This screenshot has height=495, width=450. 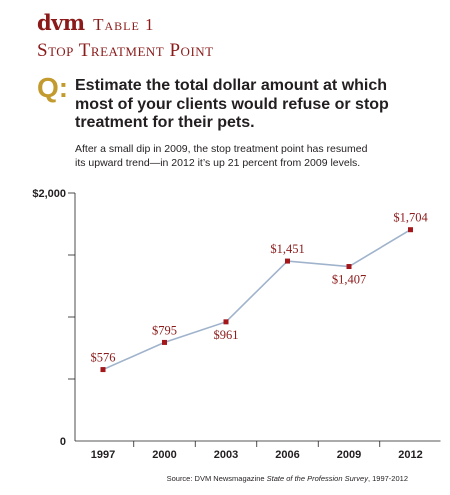 What do you see at coordinates (103, 455) in the screenshot?
I see `x-tick-label: 1997` at bounding box center [103, 455].